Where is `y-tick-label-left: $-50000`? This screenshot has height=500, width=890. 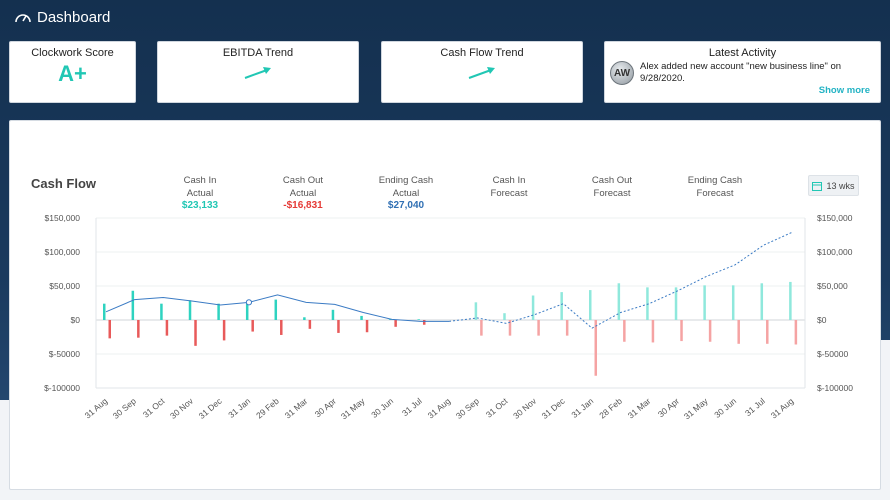
y-tick-label-left: $-50000 is located at coordinates (64, 354).